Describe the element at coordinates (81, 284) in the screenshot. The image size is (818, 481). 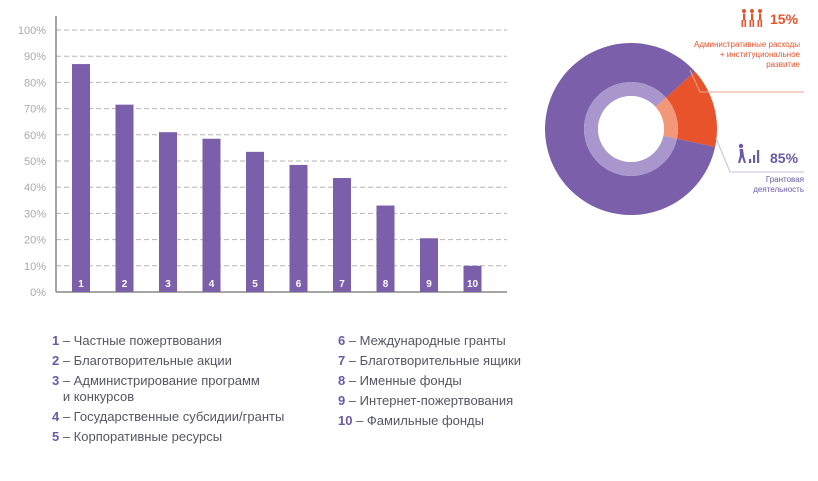
I see `bar-category-label: 1` at that location.